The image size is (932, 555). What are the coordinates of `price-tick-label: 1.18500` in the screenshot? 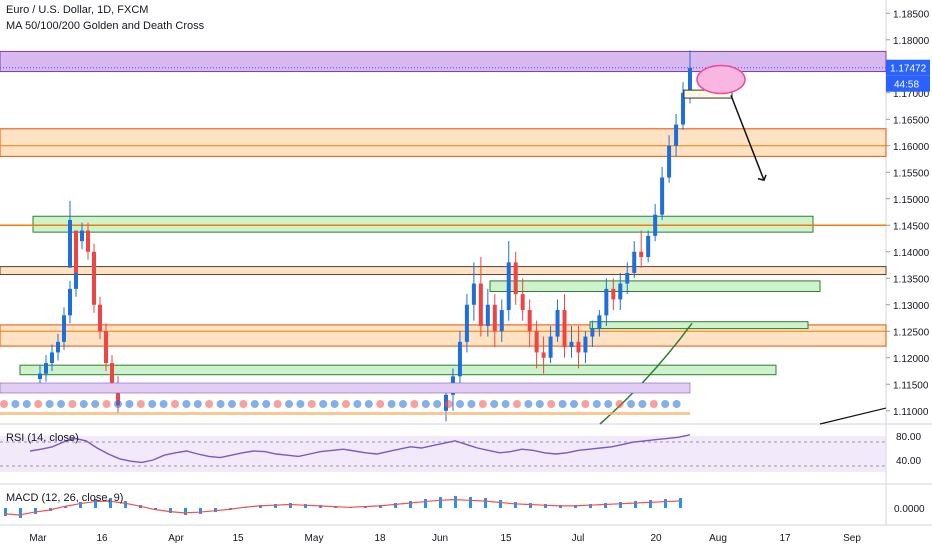 It's located at (911, 14).